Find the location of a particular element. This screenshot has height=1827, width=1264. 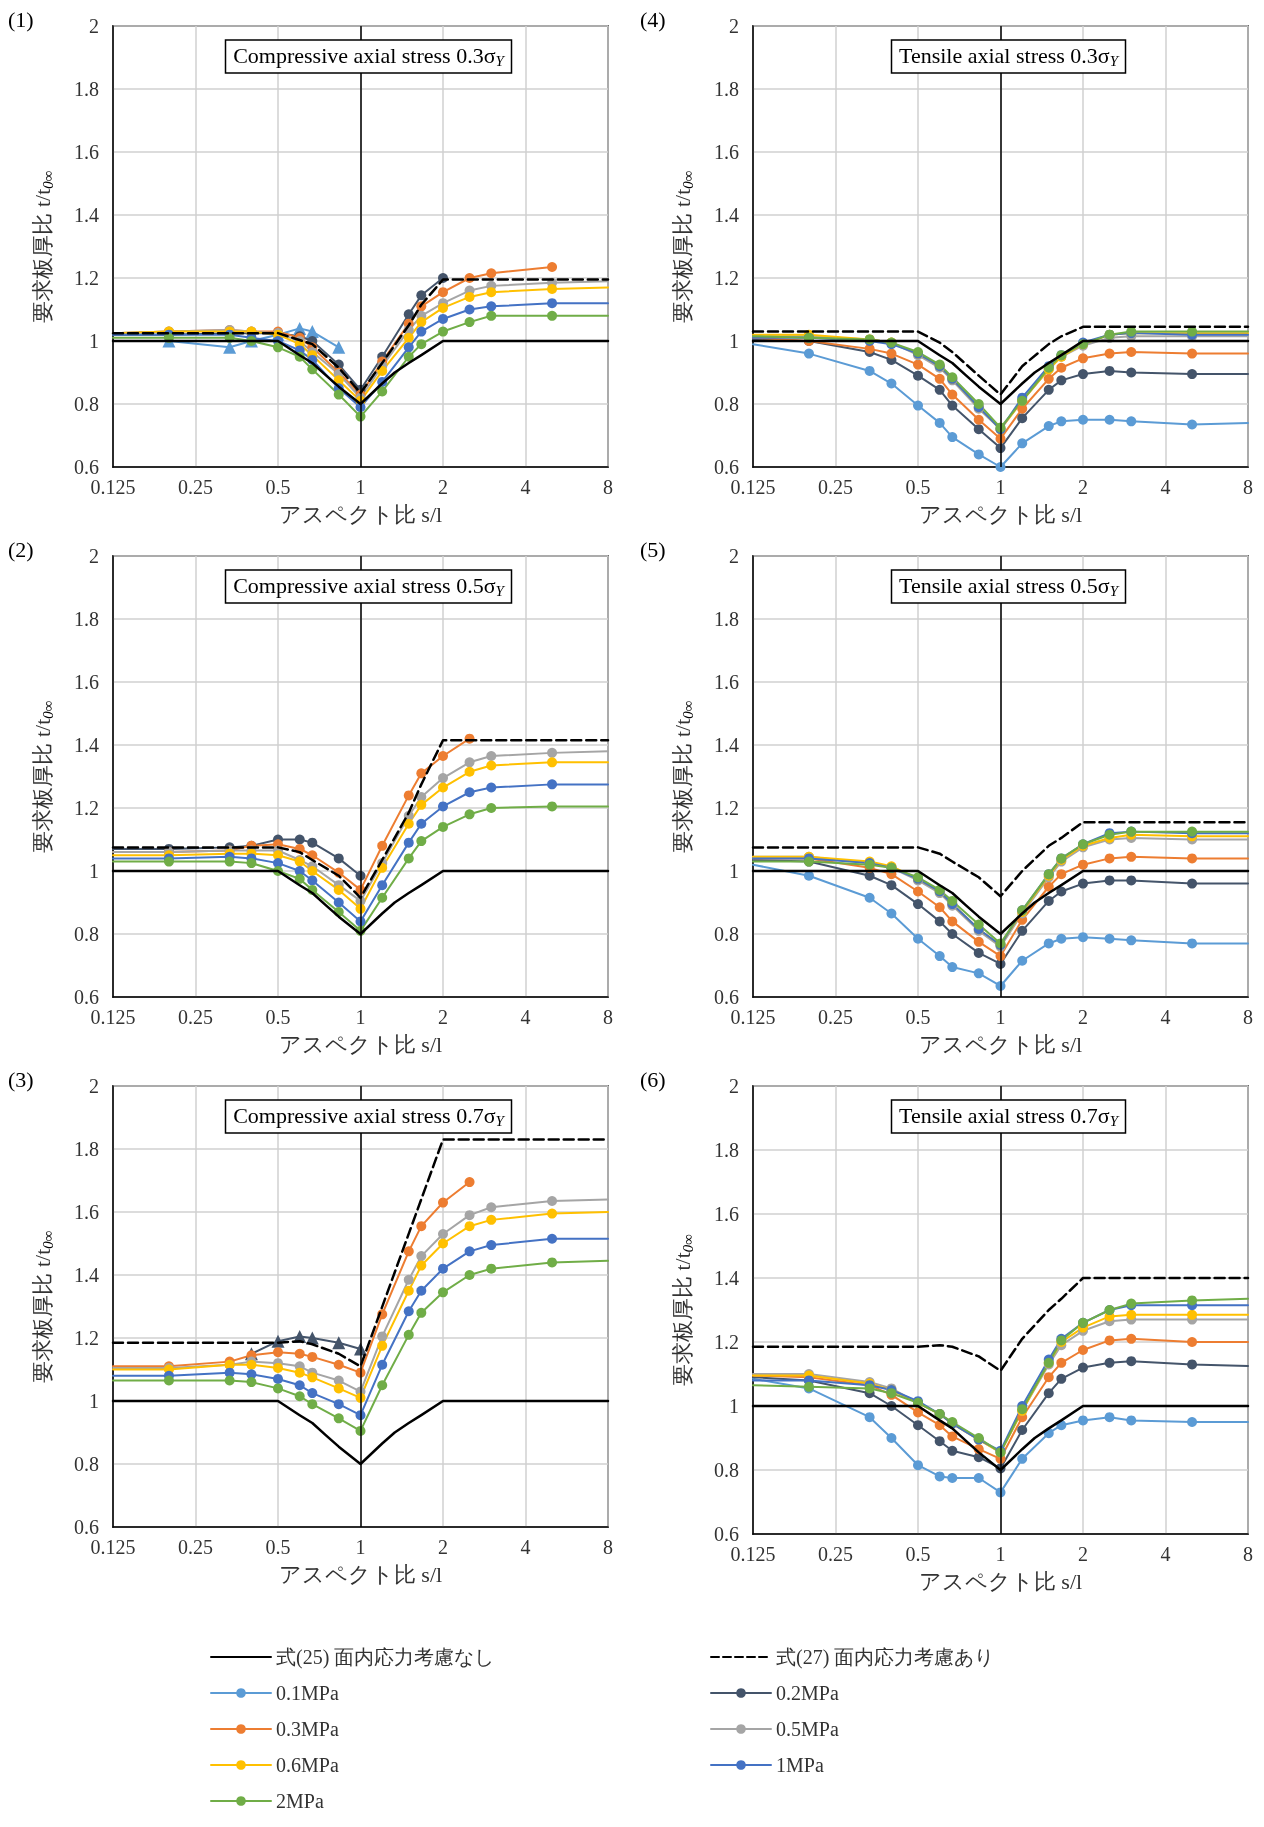

legend-label: 式(27) 面内応力考慮あり is located at coordinates (885, 1657).